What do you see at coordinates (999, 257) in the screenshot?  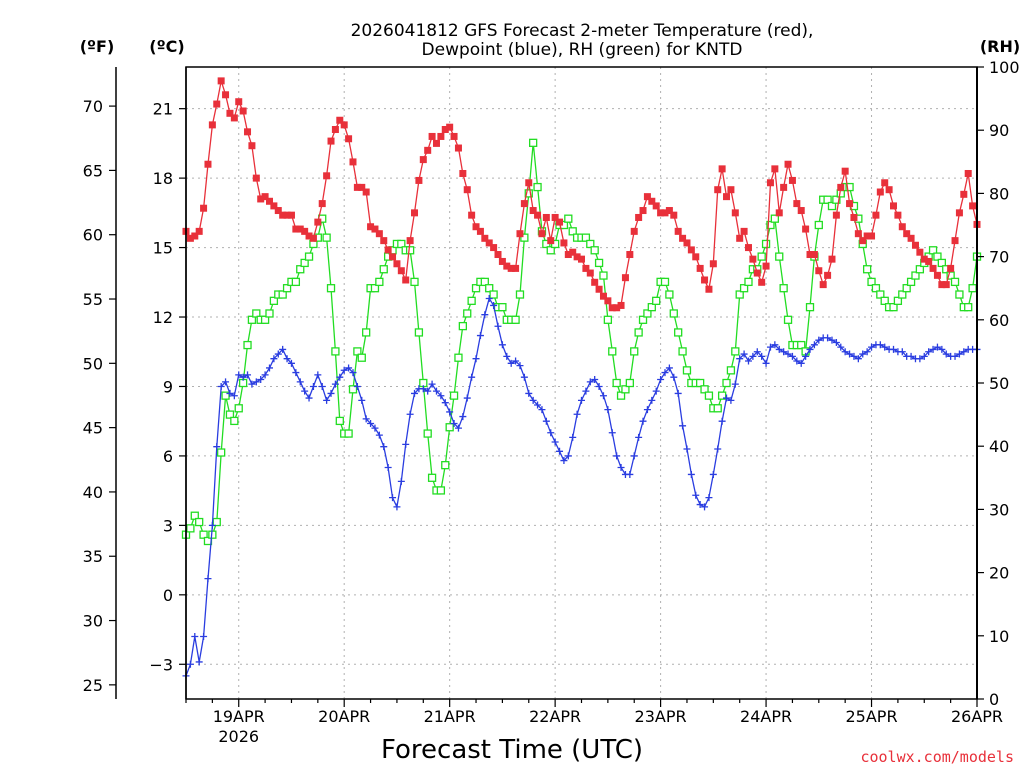 I see `rh-tick-label: 70` at bounding box center [999, 257].